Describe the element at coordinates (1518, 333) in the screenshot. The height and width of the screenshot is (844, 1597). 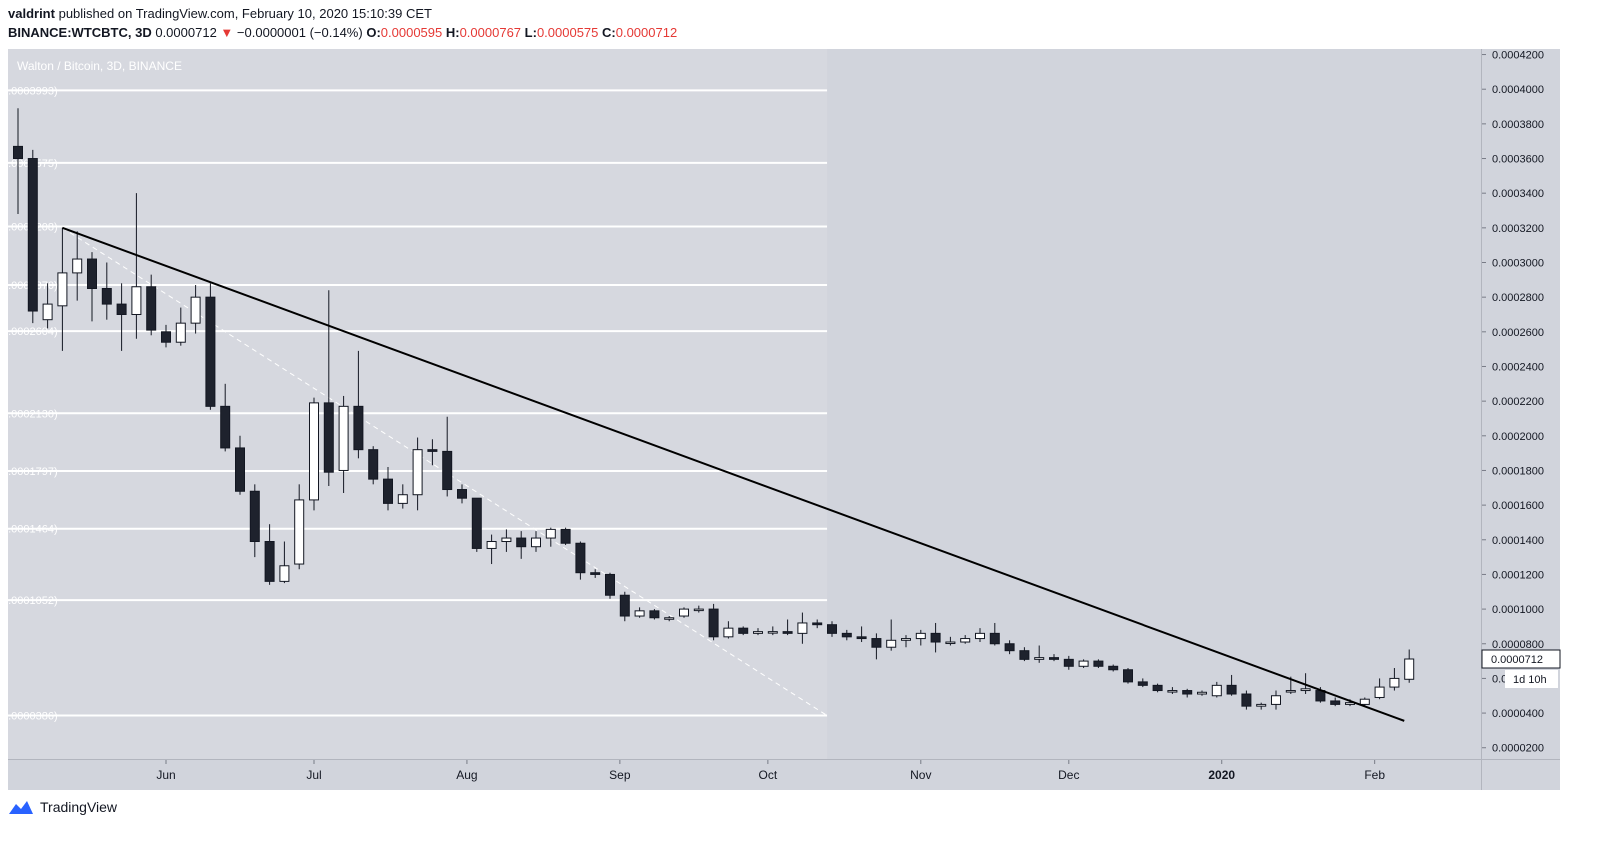
I see `y-tick-label: 0.0002600` at that location.